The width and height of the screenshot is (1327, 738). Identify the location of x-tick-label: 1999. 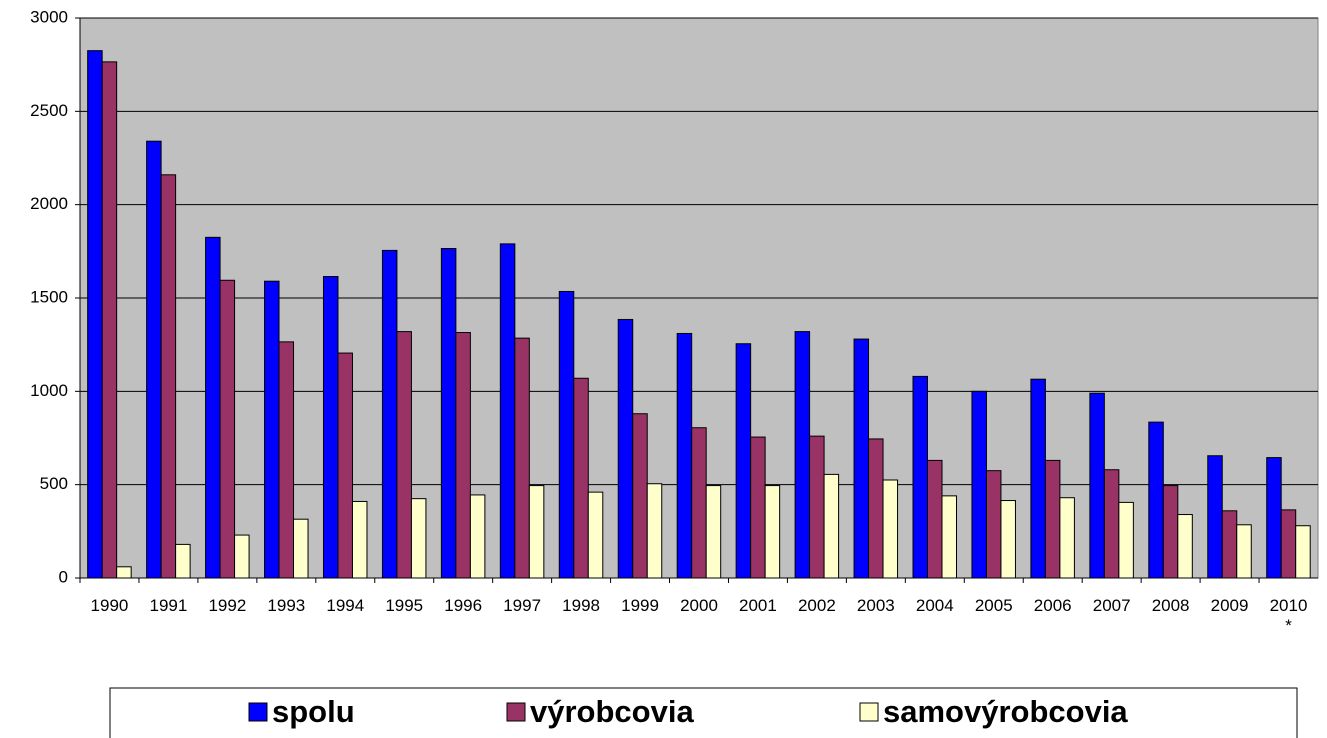
(640, 605).